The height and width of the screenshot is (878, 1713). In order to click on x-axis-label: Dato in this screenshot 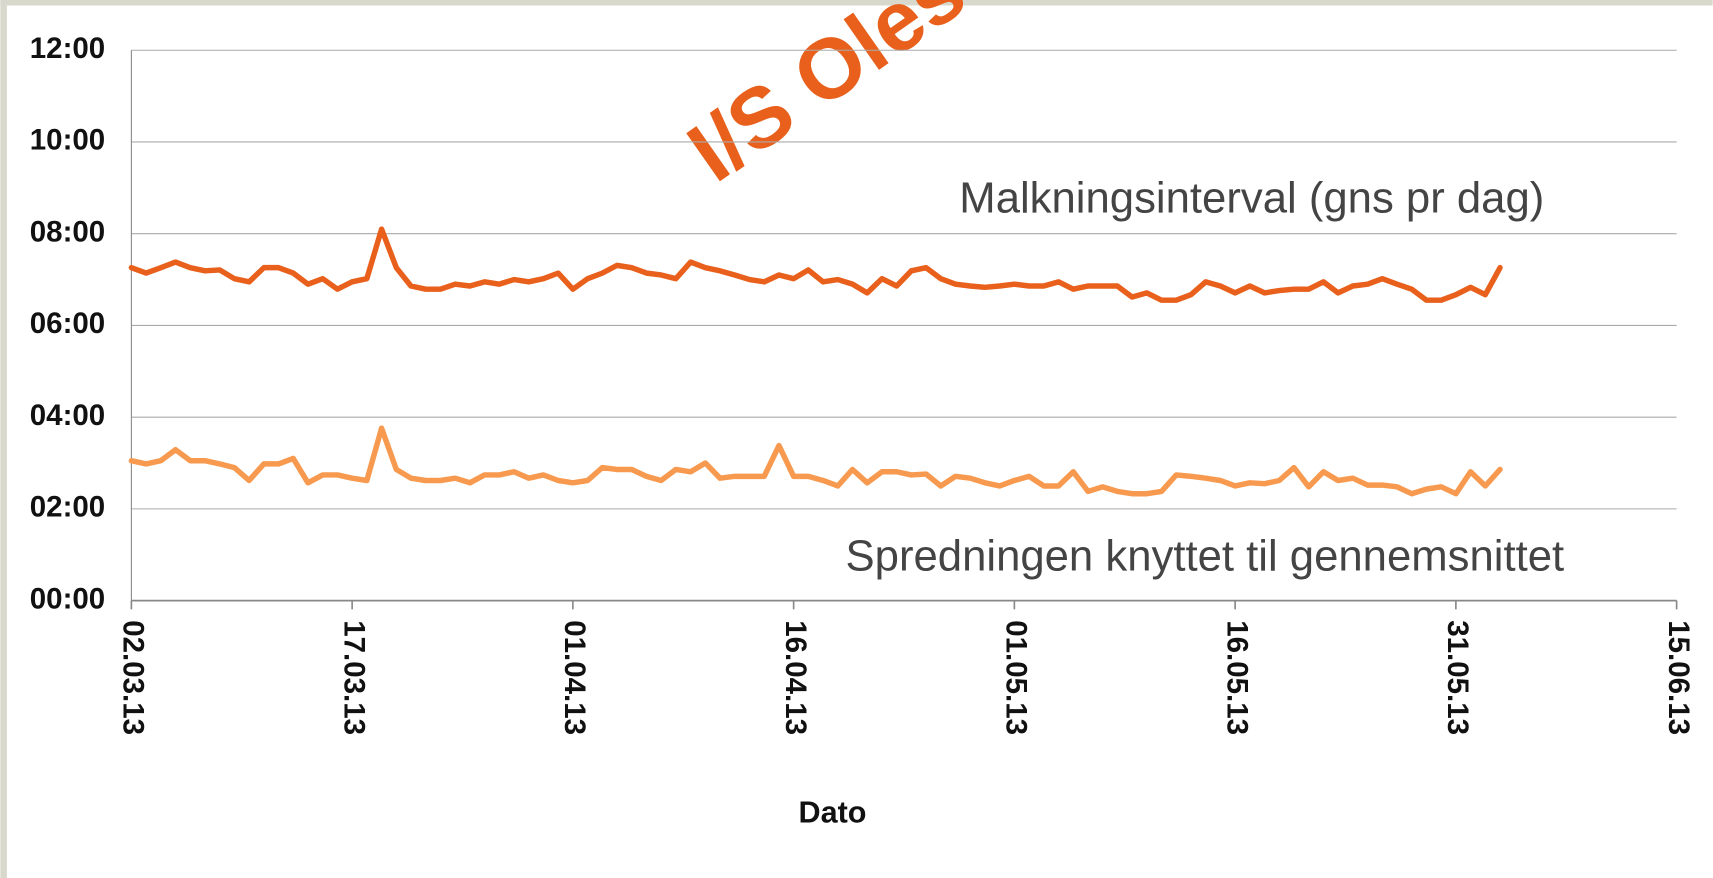, I will do `click(833, 813)`.